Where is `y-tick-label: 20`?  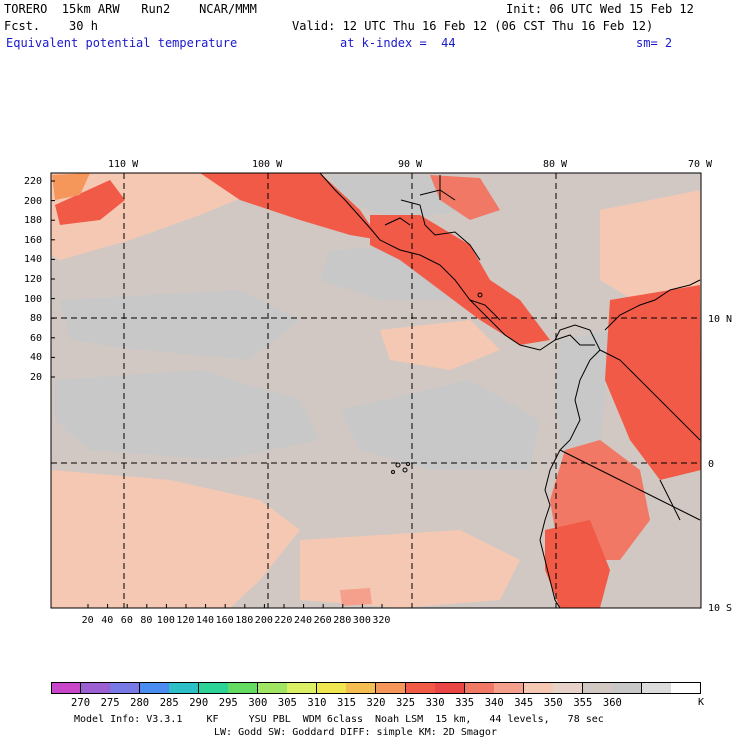 y-tick-label: 20 is located at coordinates (36, 377).